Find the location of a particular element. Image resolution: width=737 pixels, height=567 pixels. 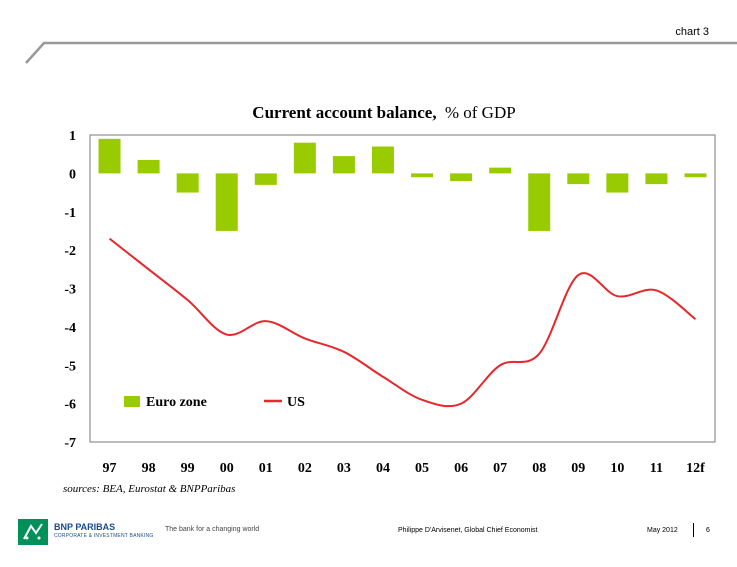

bar-euro-zone-12f is located at coordinates (695, 175).